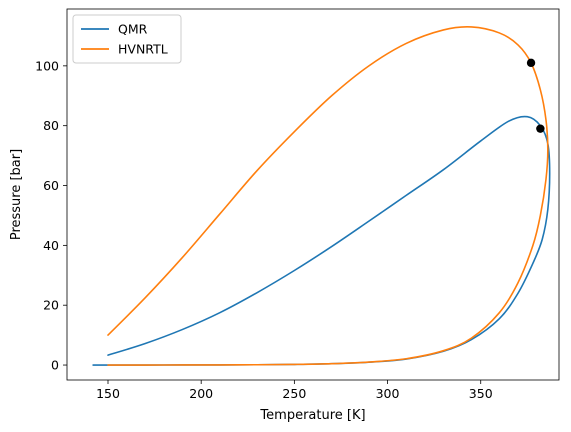 This screenshot has width=571, height=432. I want to click on legend-label-hvnrtl: HVNRTL, so click(143, 49).